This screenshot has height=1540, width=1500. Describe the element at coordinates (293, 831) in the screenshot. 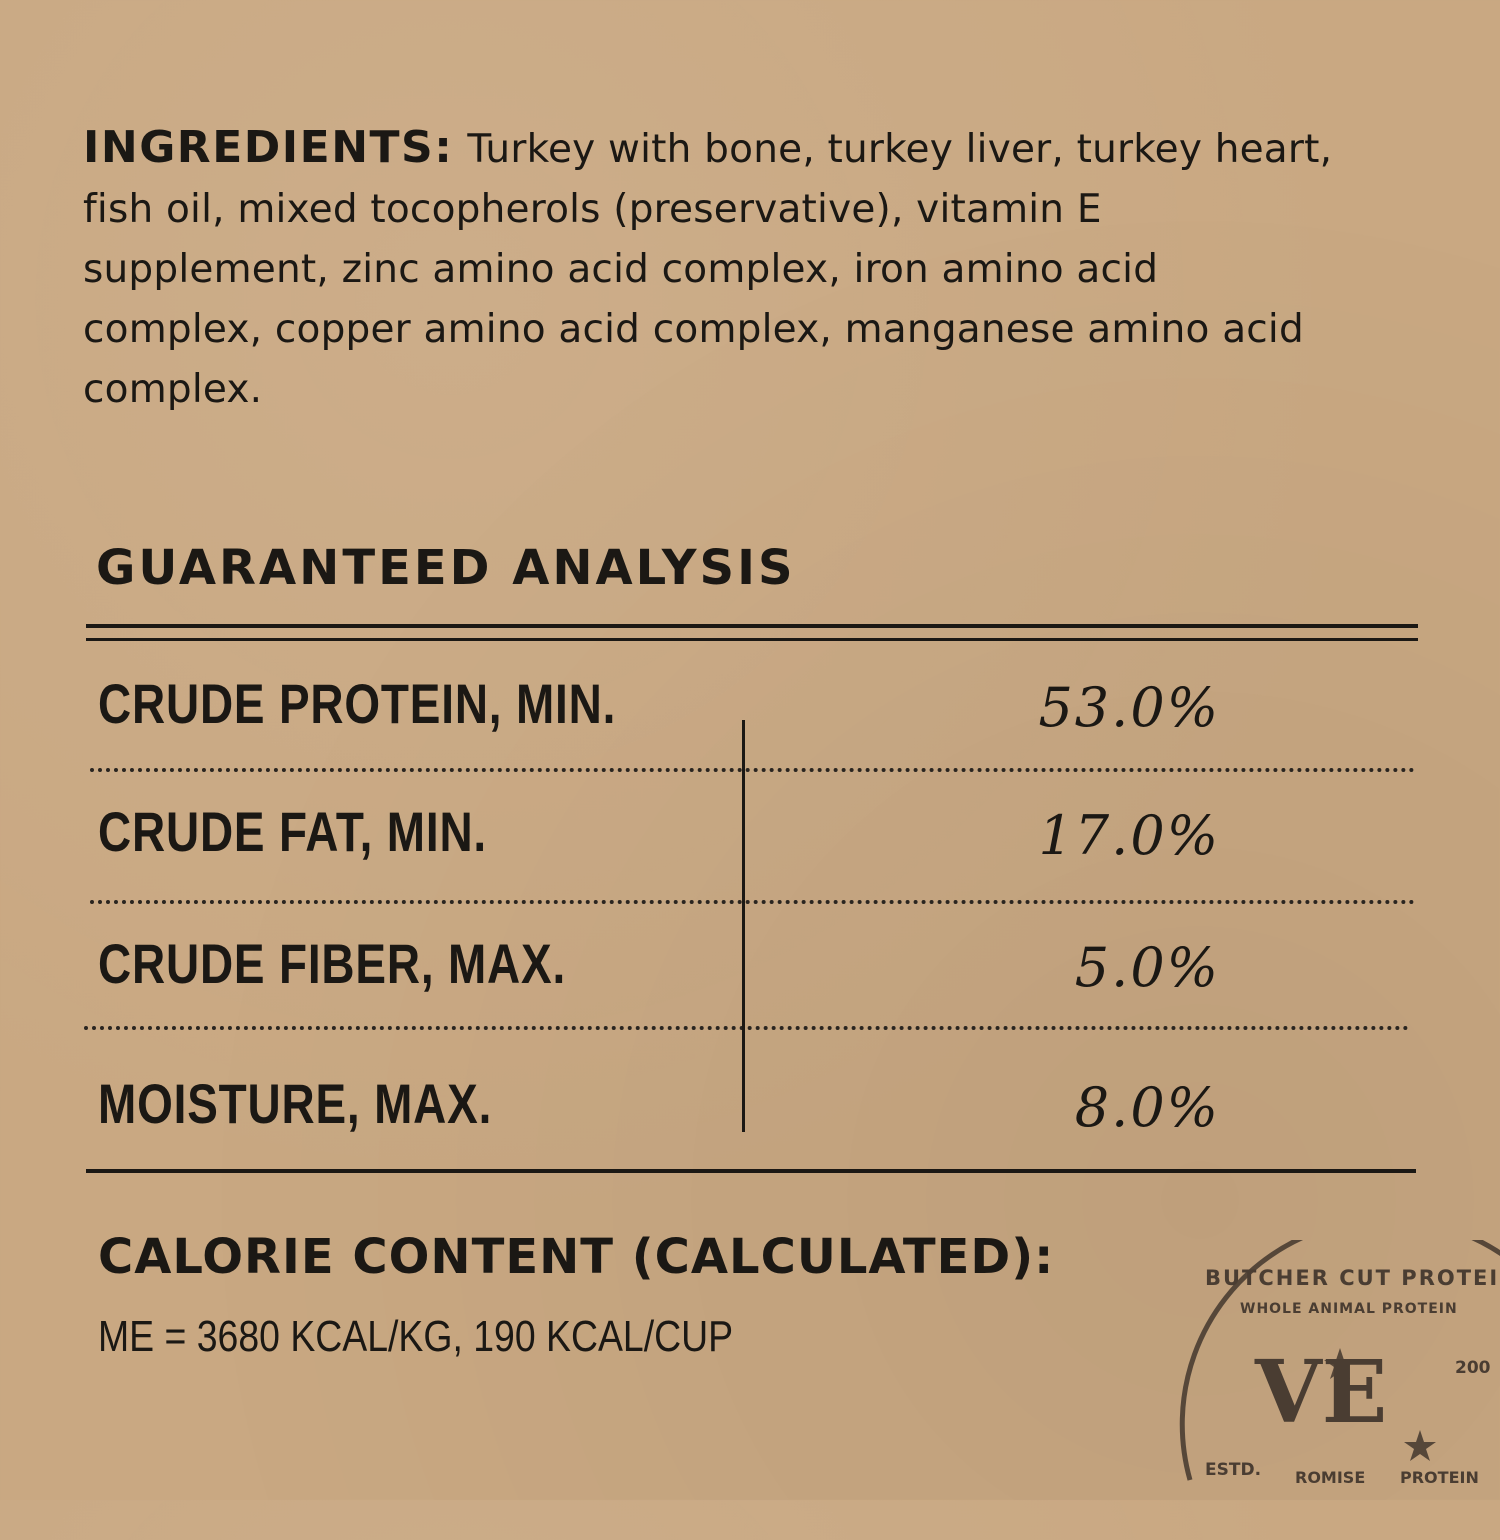

I see `analysis-label: CRUDE FAT, MIN.` at that location.